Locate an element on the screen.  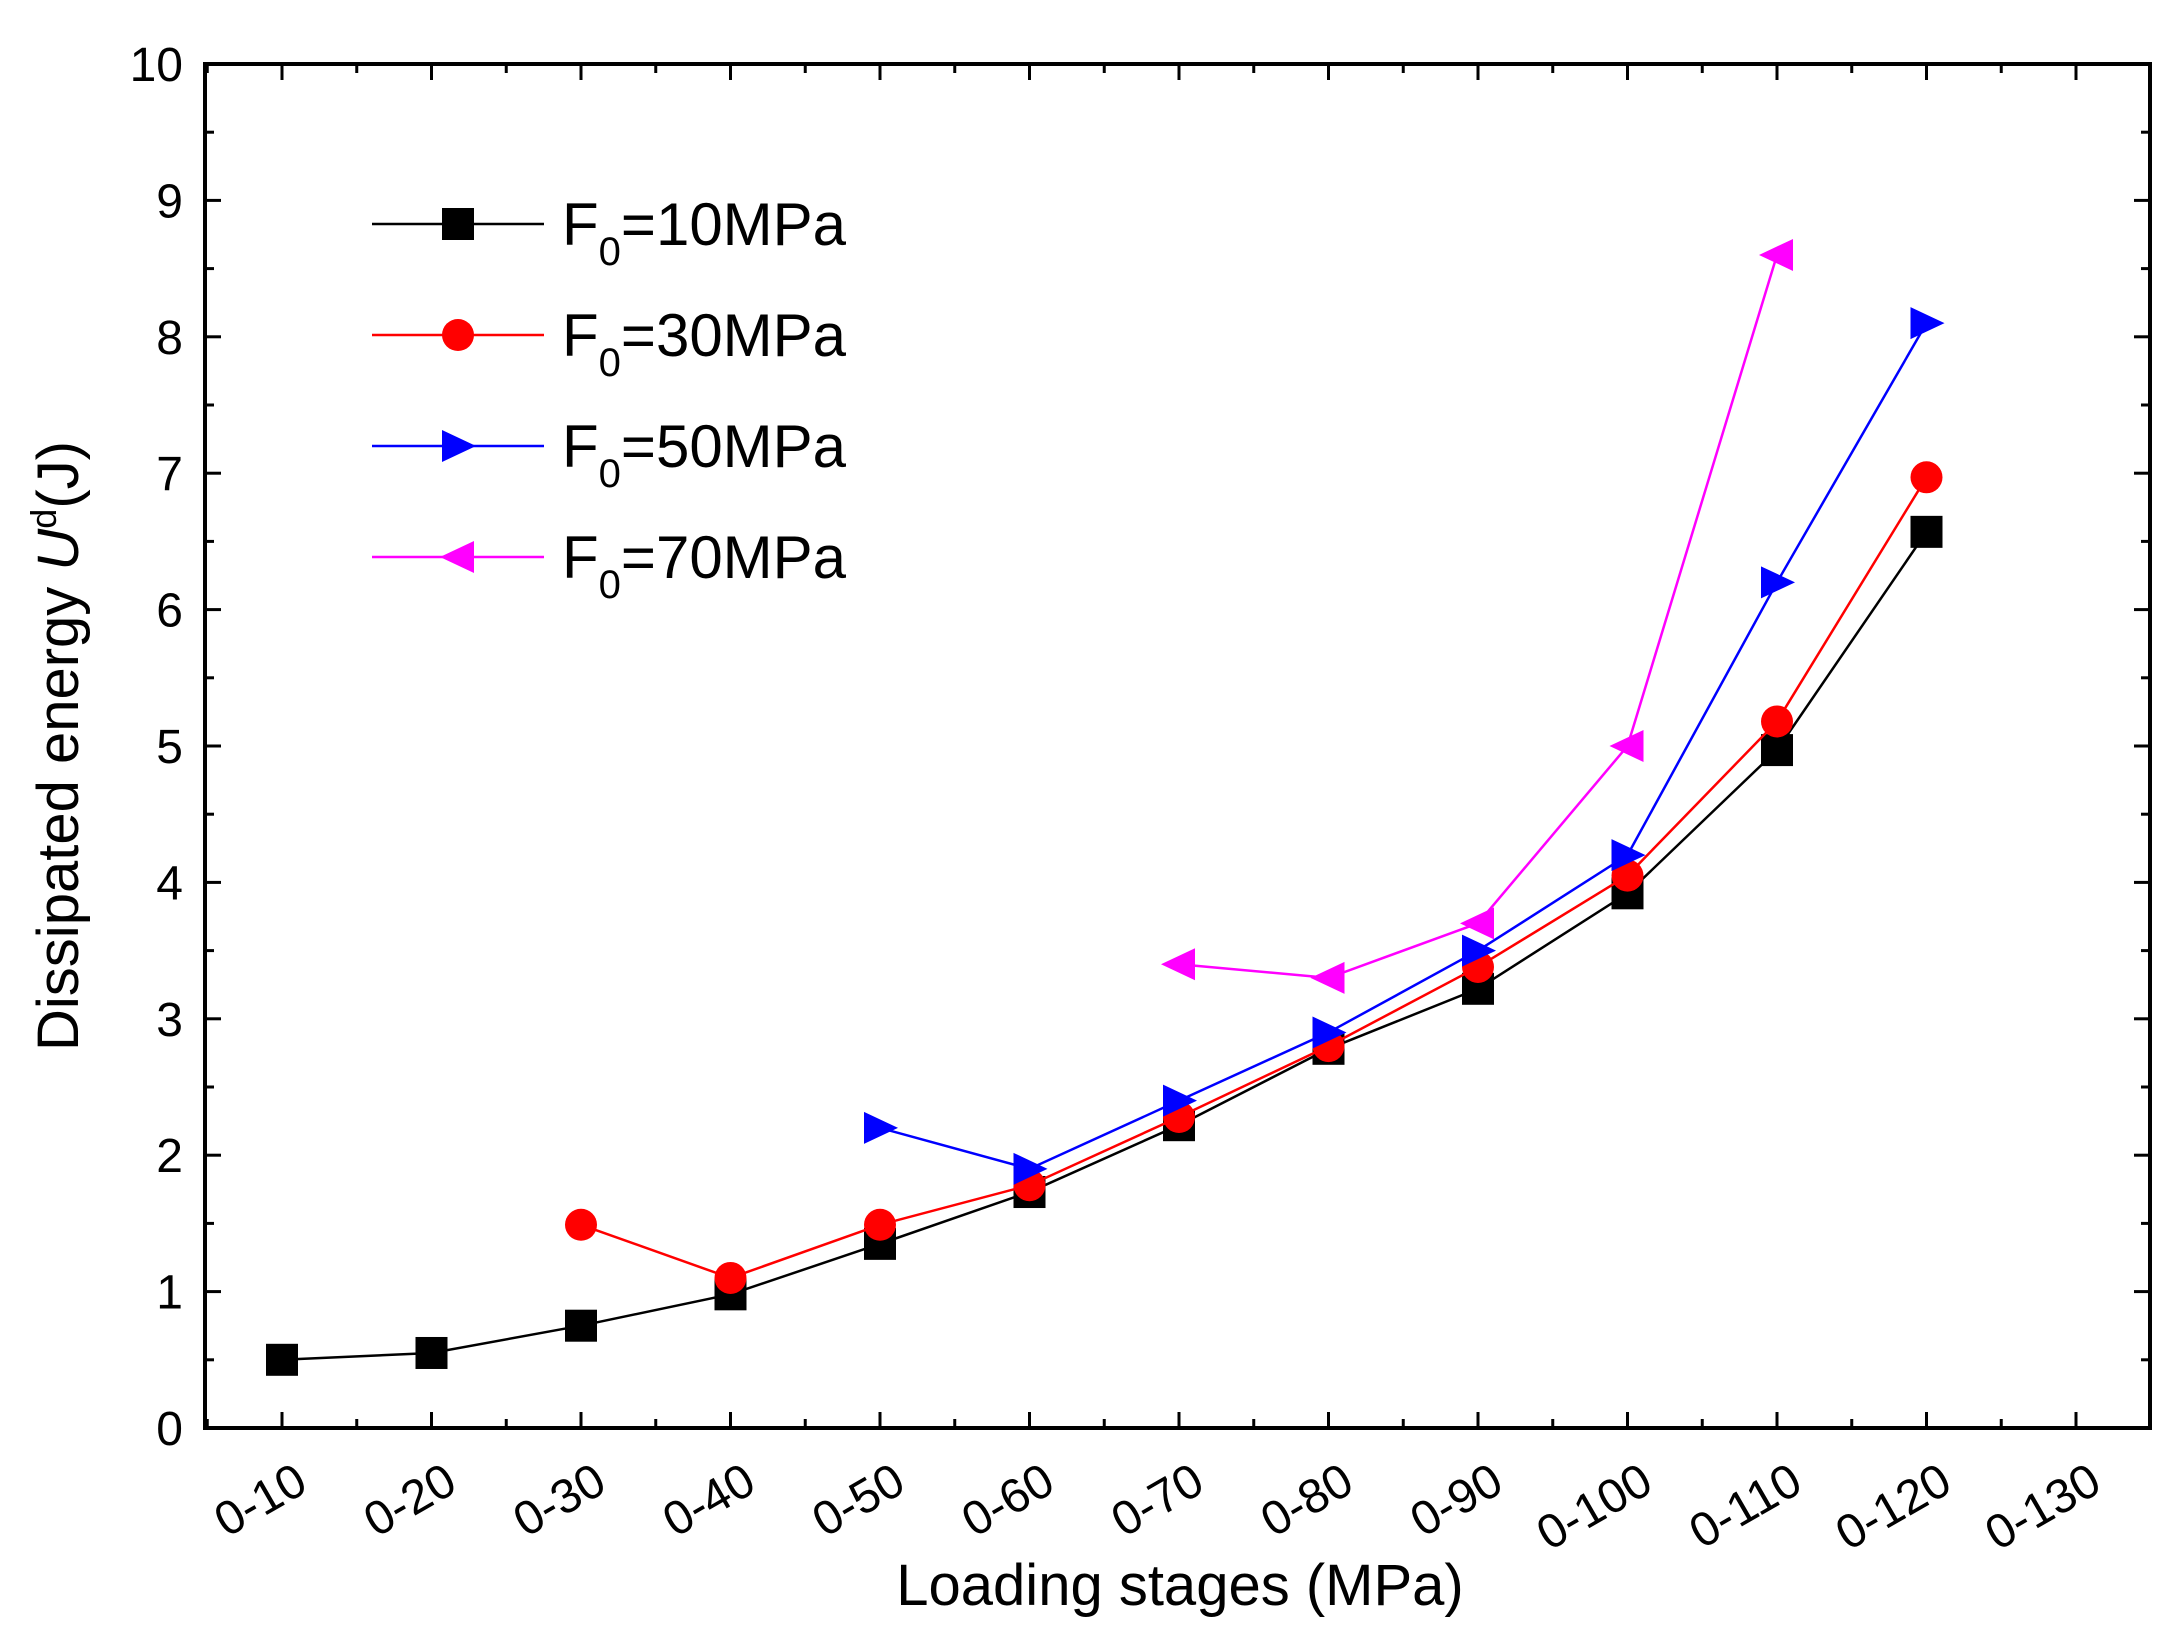
x-tick-label: 0-30 is located at coordinates (560, 1501).